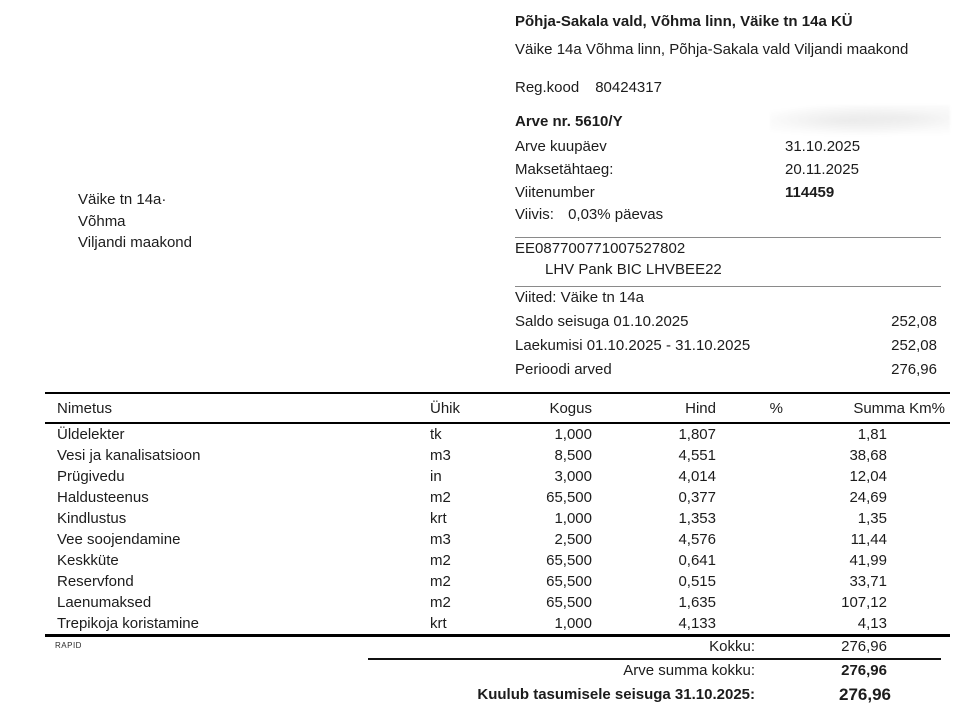 This screenshot has width=965, height=717. What do you see at coordinates (697, 434) in the screenshot?
I see `table-cell: 1,807` at bounding box center [697, 434].